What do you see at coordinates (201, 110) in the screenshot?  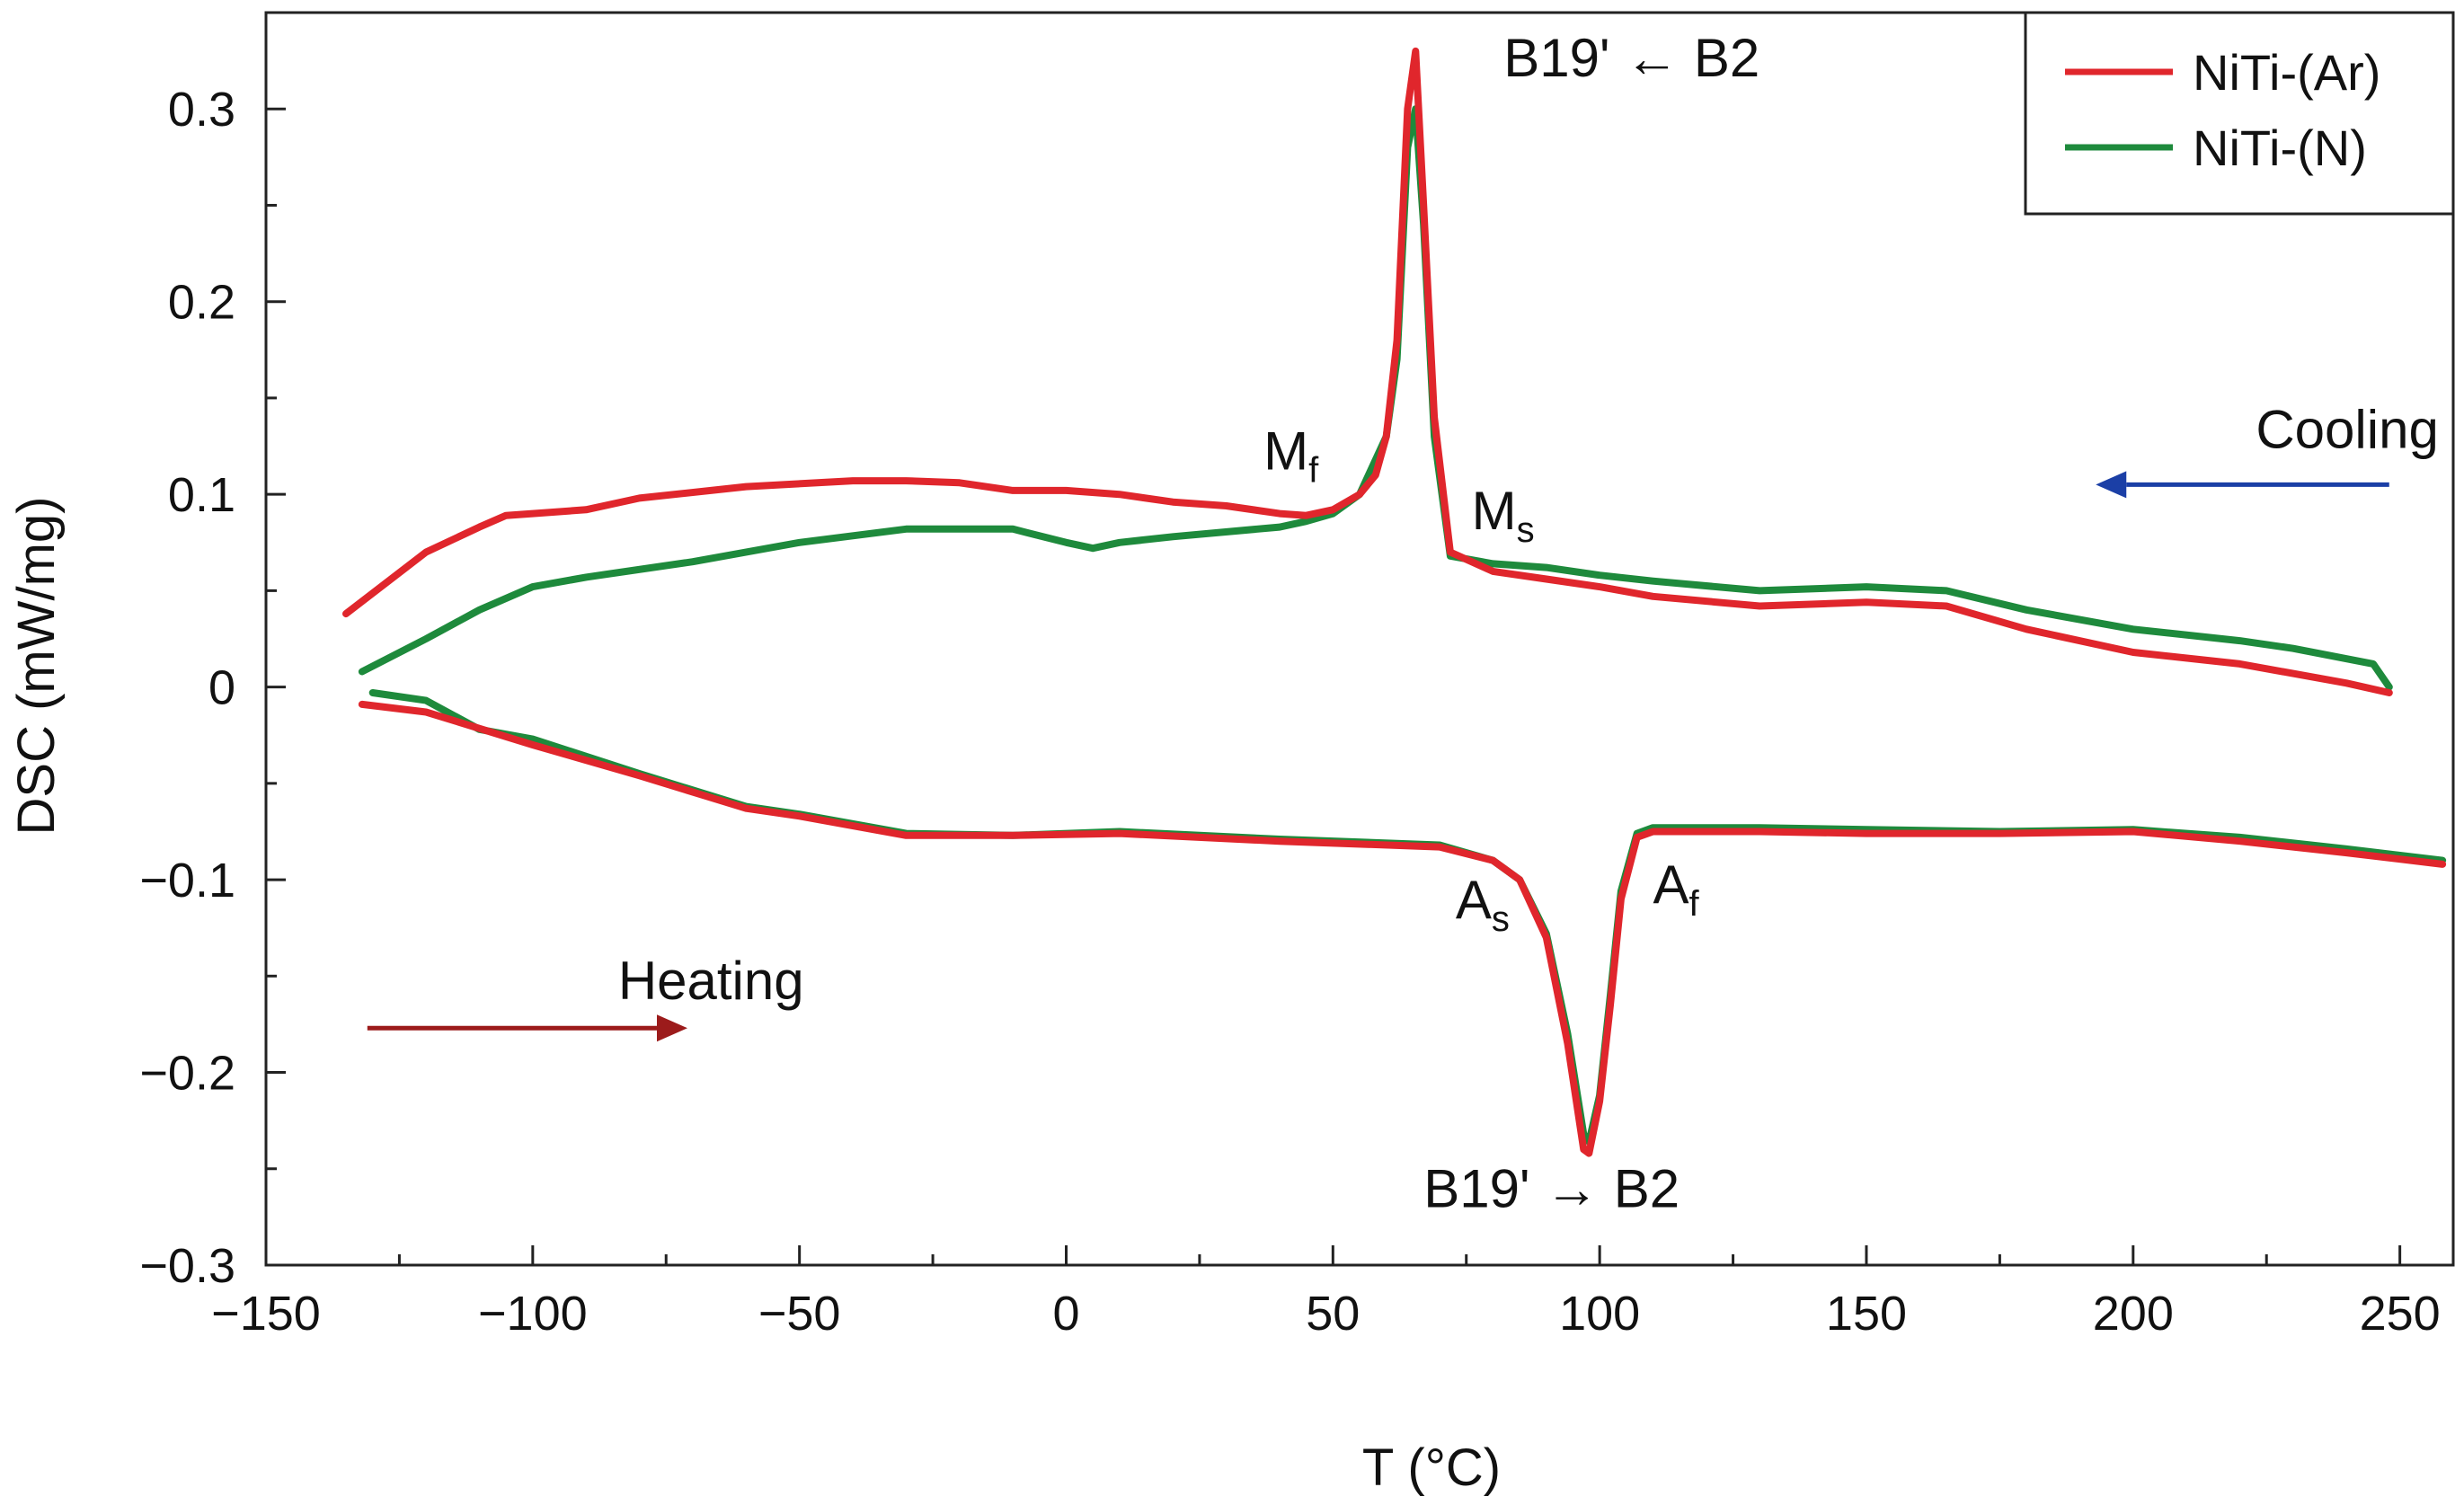 I see `y-tick-label: 0.3` at bounding box center [201, 110].